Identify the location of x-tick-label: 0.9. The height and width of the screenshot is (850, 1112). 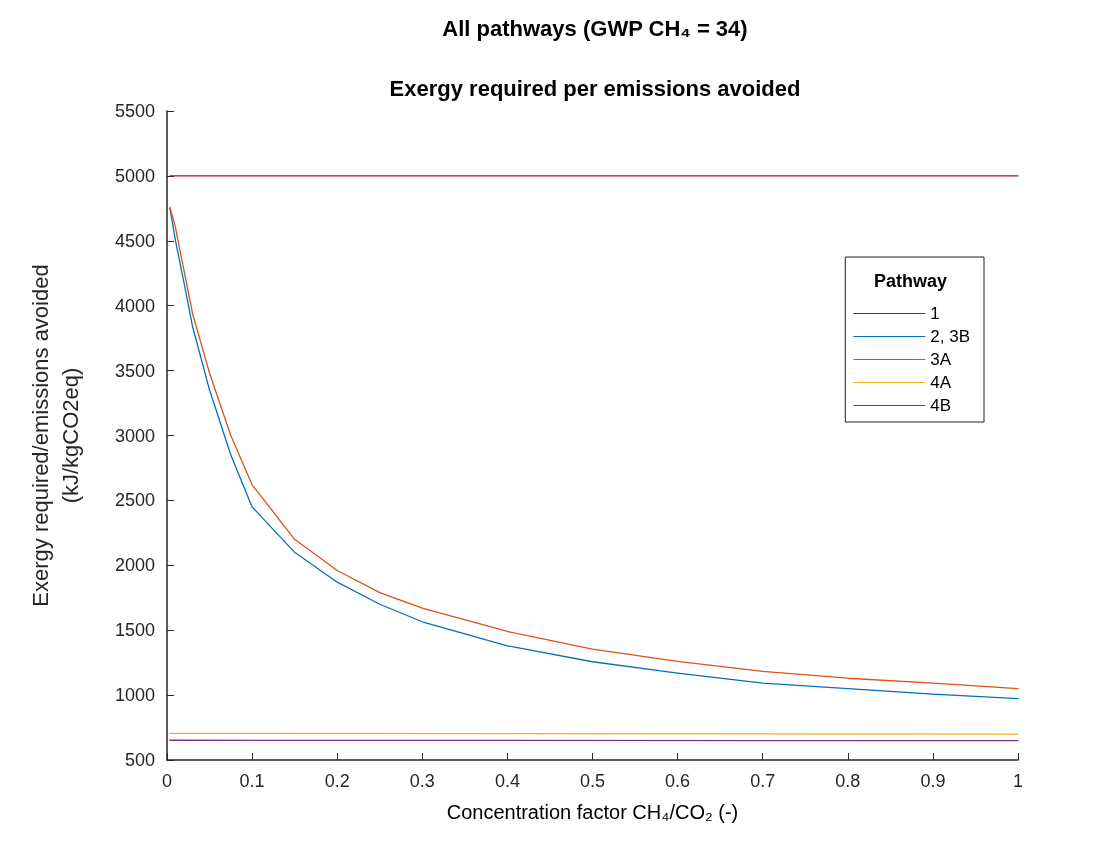
(933, 781).